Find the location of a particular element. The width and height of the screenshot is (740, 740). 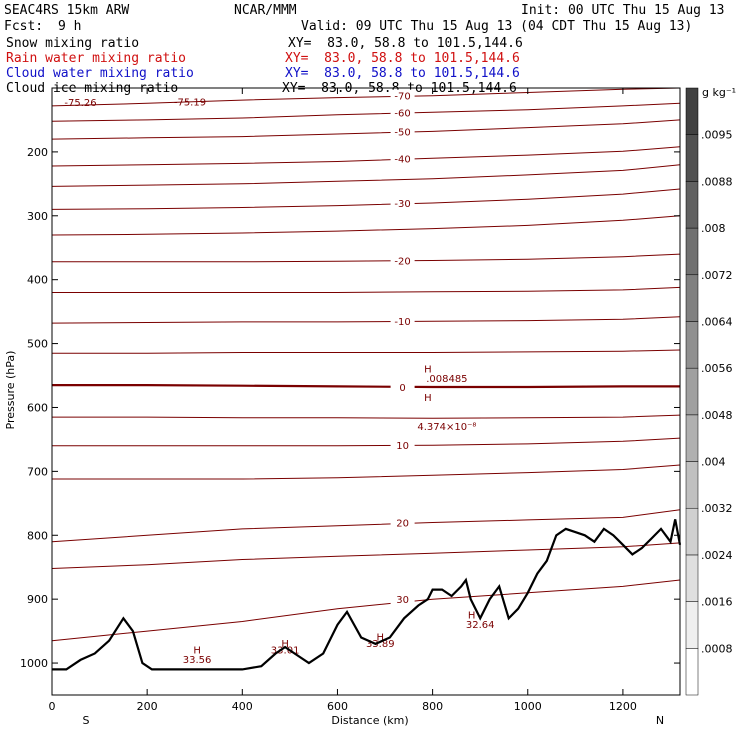

contour-extremum-label: -75.26 is located at coordinates (80, 103).